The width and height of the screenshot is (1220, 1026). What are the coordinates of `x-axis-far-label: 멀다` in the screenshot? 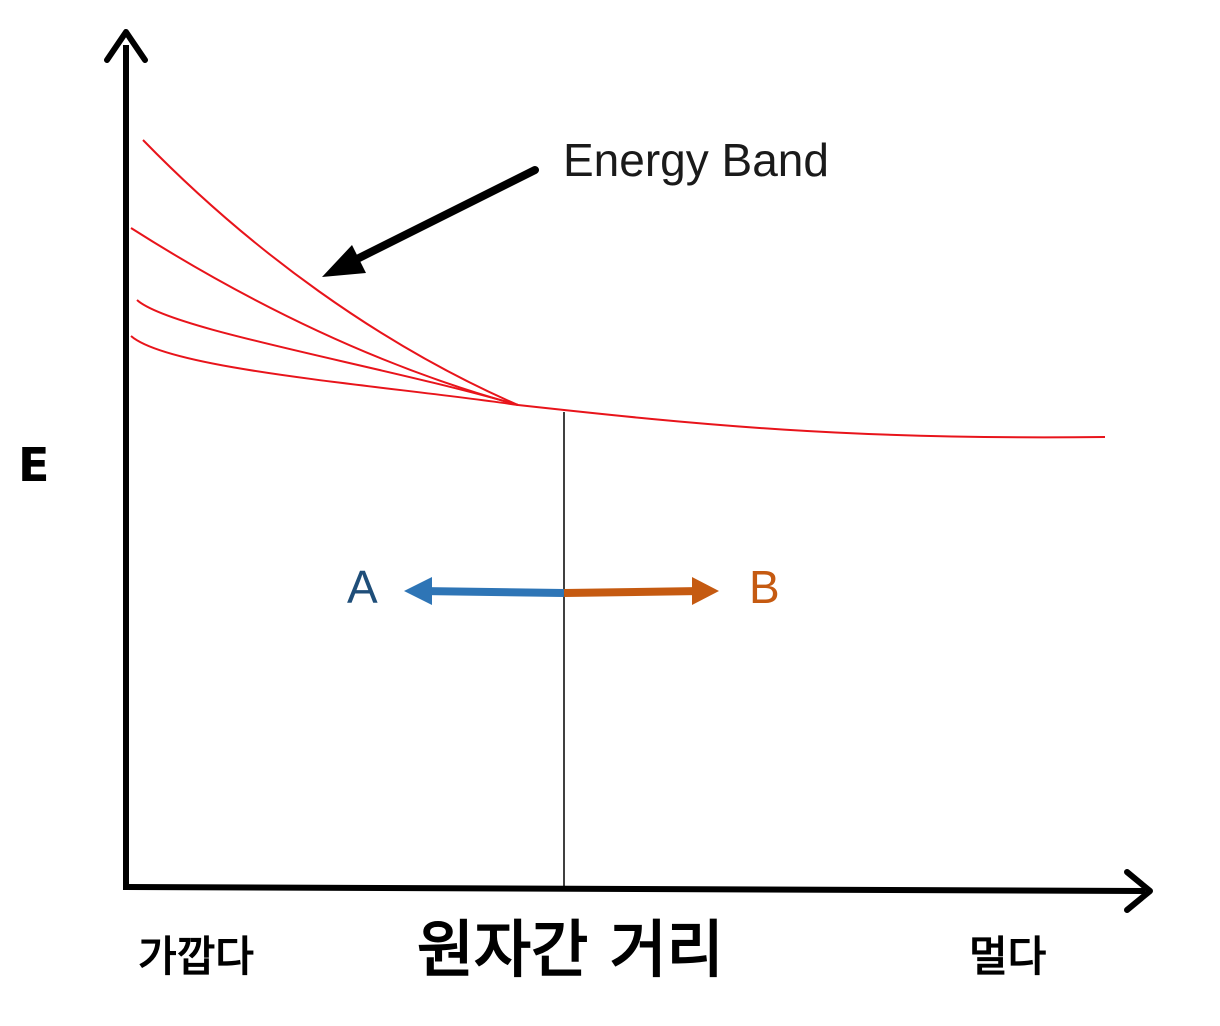 It's located at (1008, 956).